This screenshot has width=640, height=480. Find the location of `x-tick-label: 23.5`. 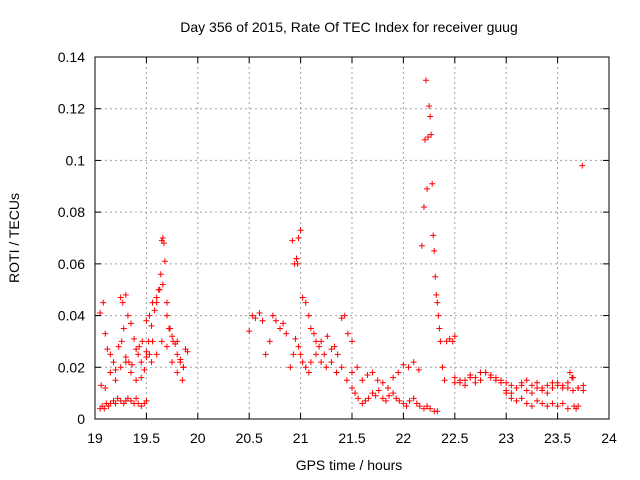

x-tick-label: 23.5 is located at coordinates (557, 438).